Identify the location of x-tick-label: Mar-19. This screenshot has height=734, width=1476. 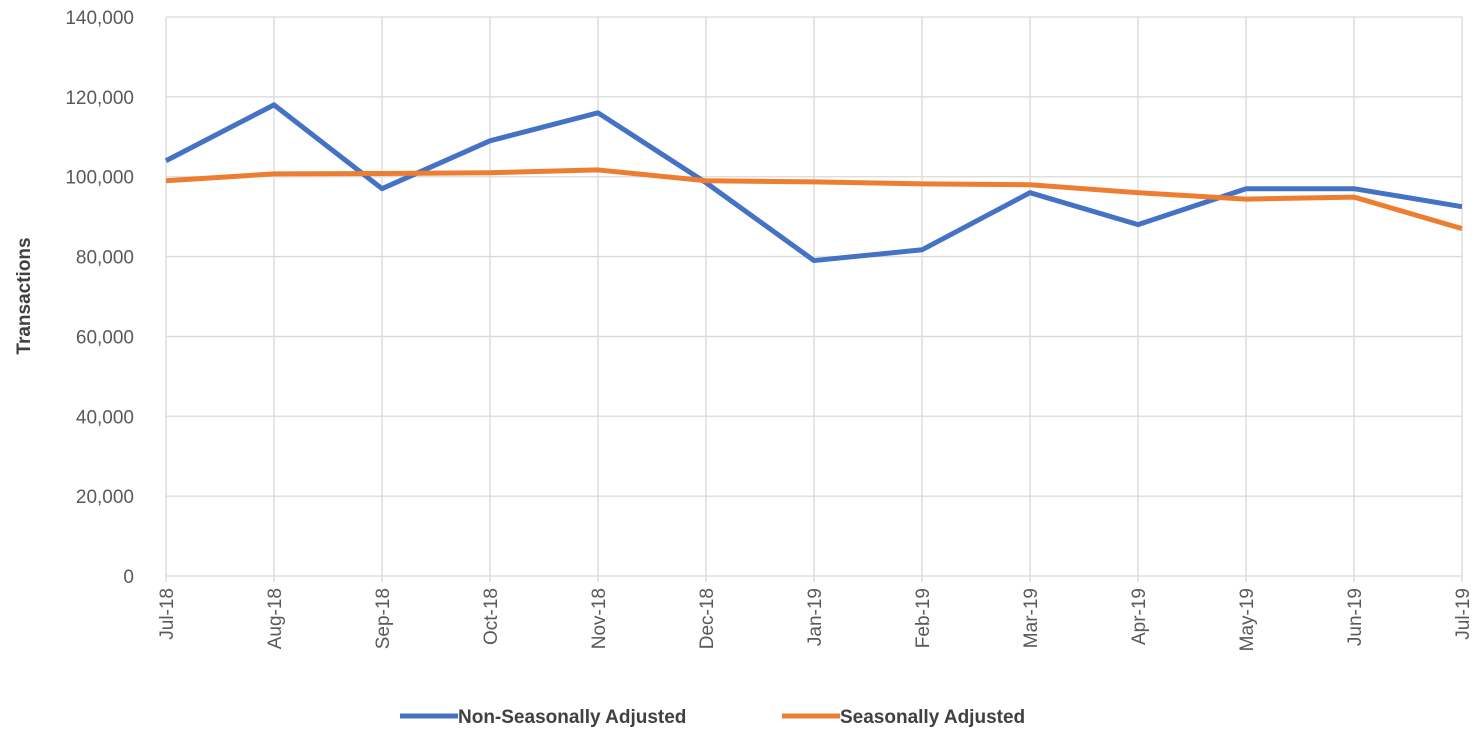
(1031, 618).